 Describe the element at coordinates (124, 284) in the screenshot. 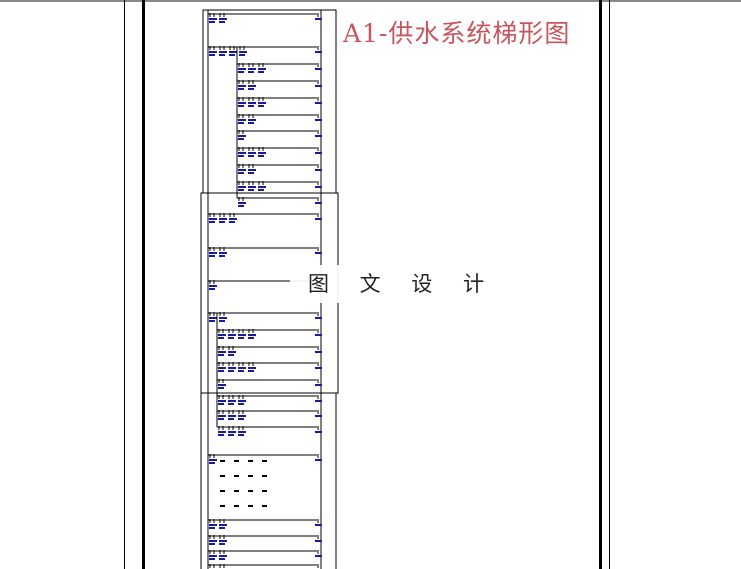

I see `margin-line-left` at that location.